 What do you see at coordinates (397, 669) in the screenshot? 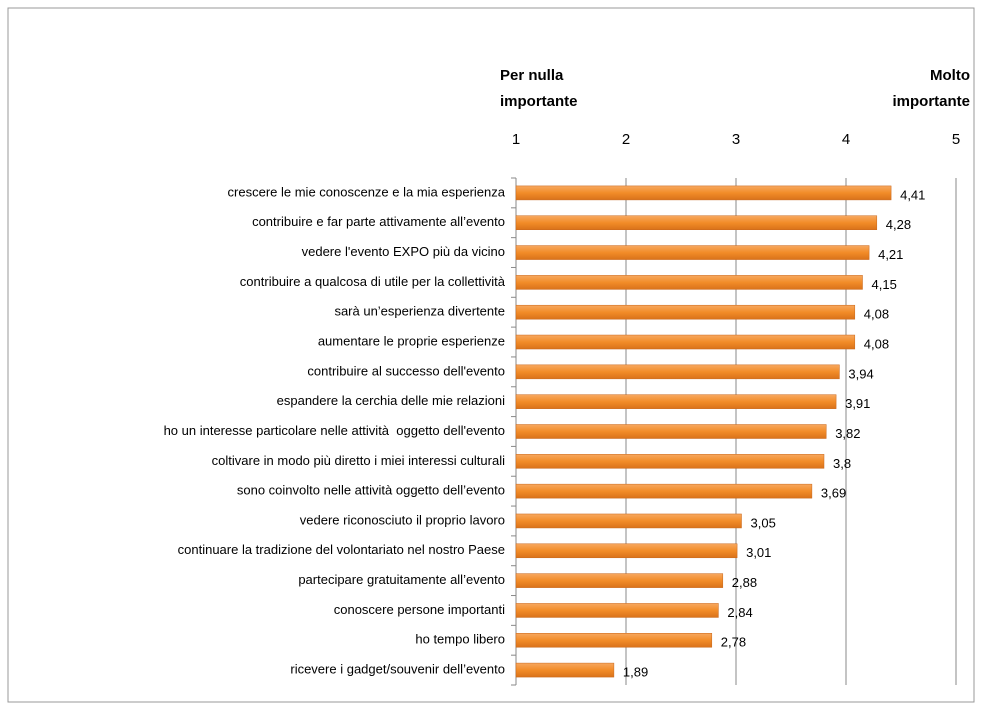
I see `y-tick-label: ricevere i gadget/souvenir dell’evento` at bounding box center [397, 669].